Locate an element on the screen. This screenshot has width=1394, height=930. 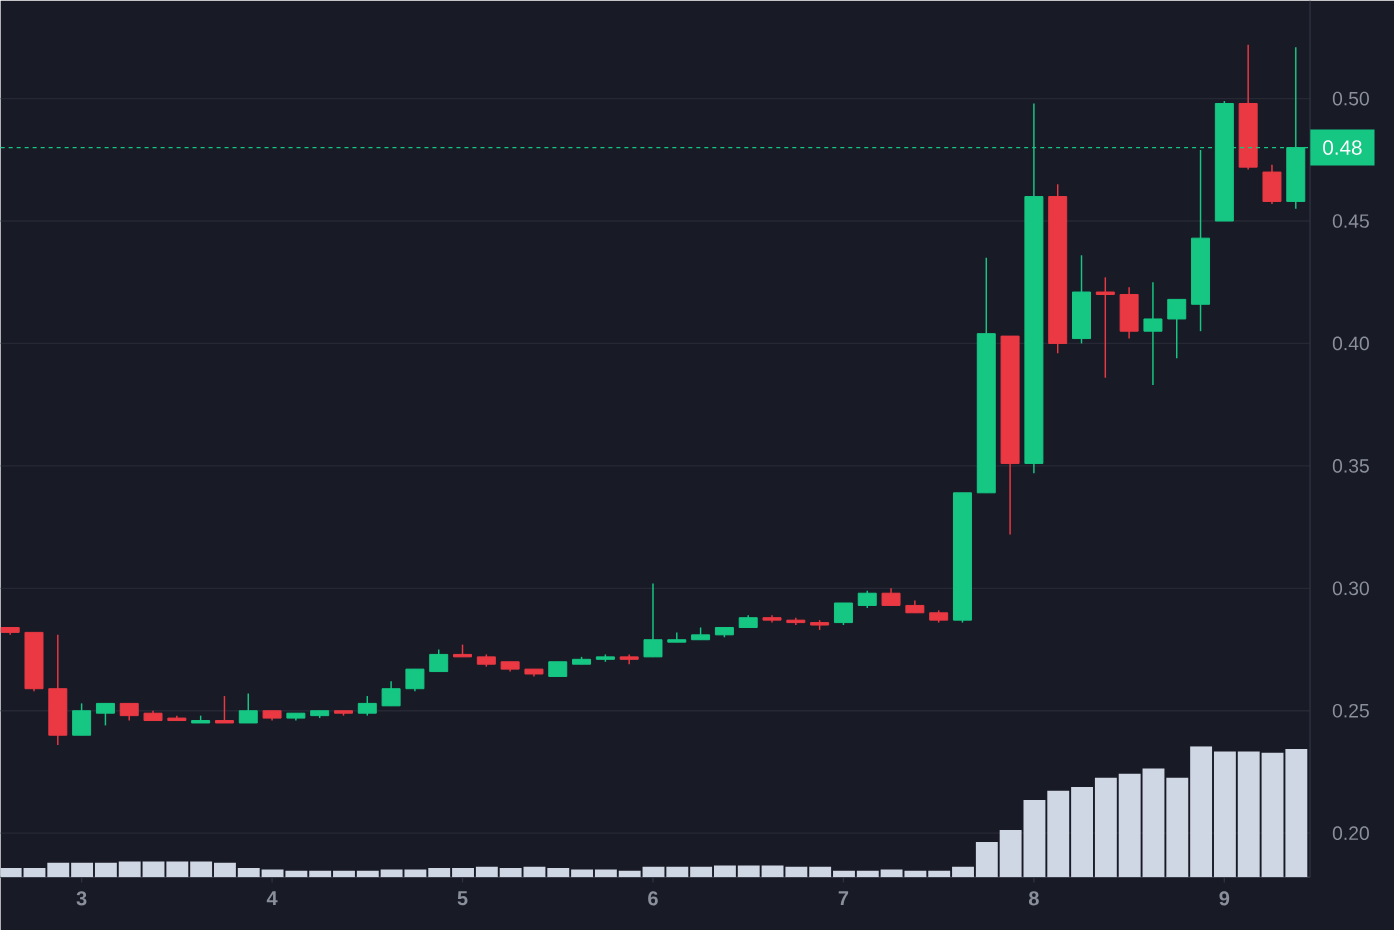
y-tick-label: 0.30 is located at coordinates (1350, 588).